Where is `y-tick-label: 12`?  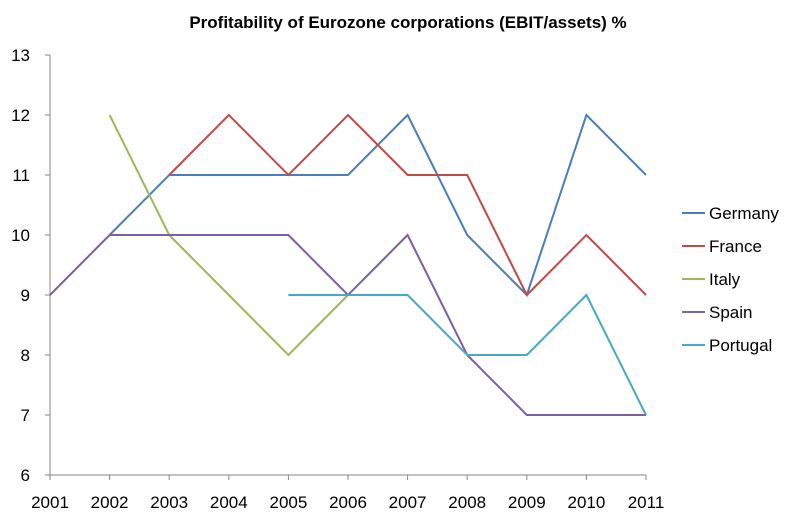
y-tick-label: 12 is located at coordinates (20, 115).